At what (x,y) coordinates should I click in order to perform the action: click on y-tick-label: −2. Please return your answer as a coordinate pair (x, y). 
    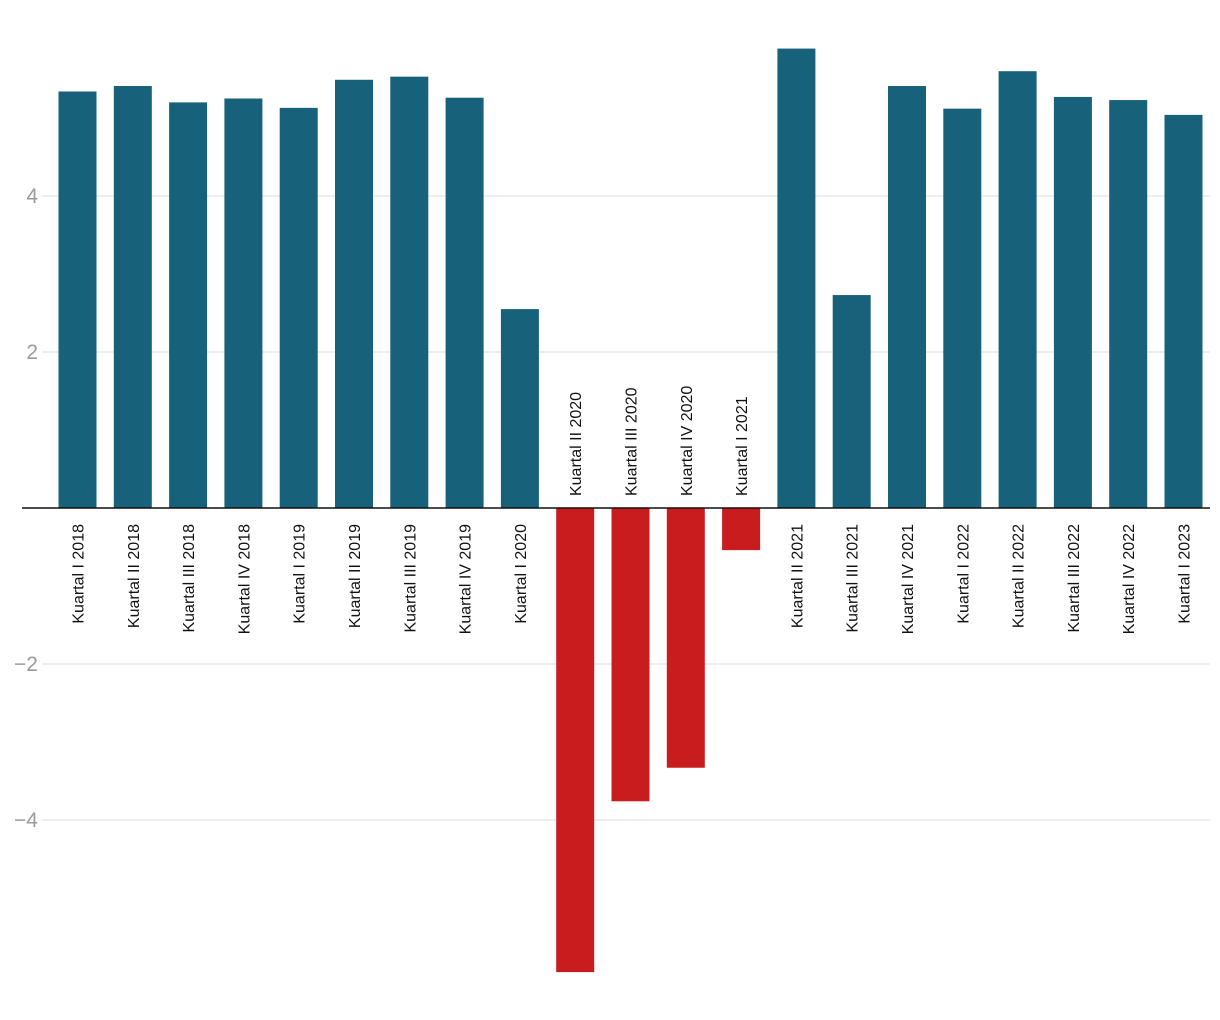
    Looking at the image, I should click on (26, 664).